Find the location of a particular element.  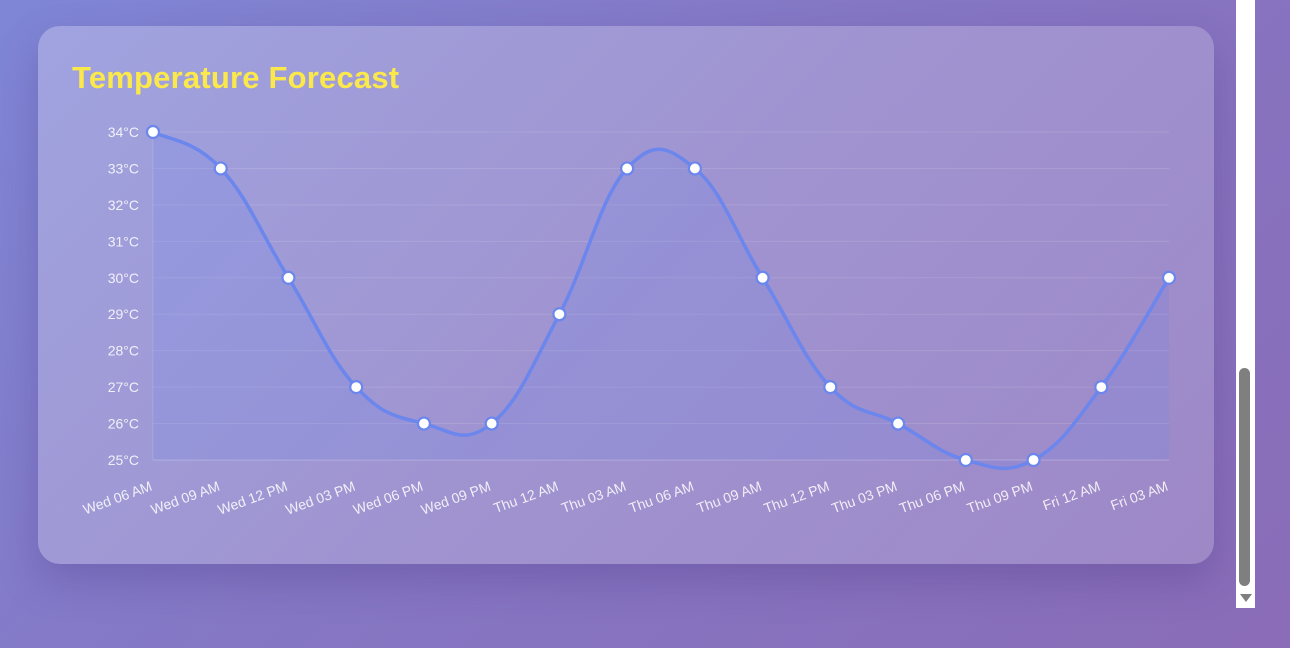

y-tick-label: 27°C is located at coordinates (123, 387).